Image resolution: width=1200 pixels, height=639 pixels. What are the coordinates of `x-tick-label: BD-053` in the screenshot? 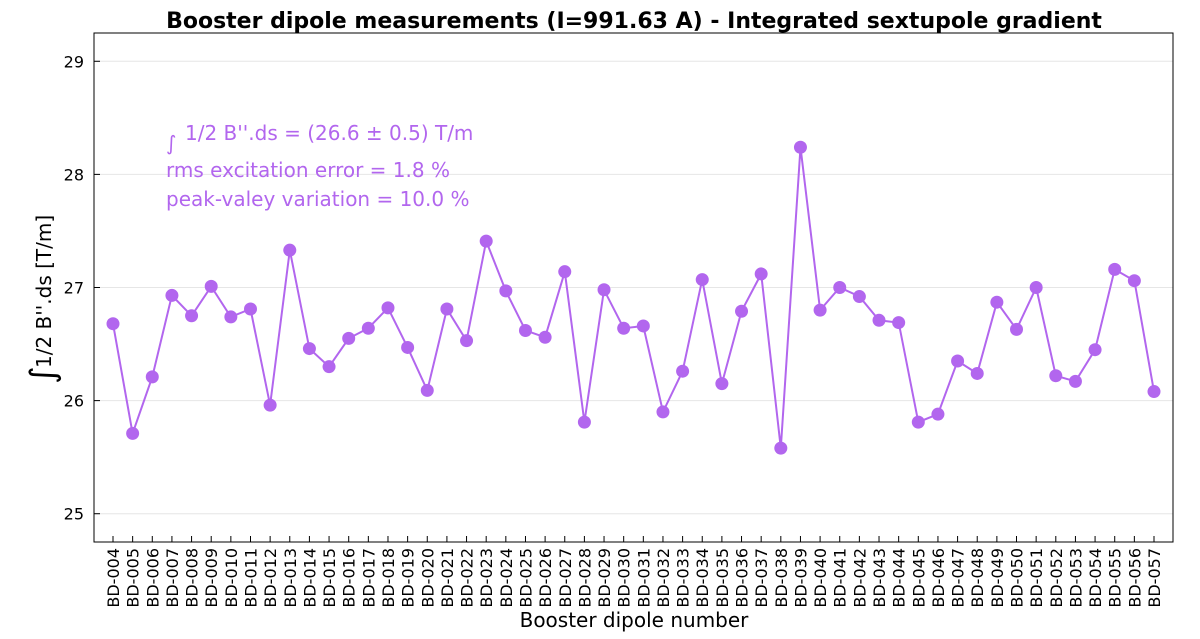 It's located at (1075, 578).